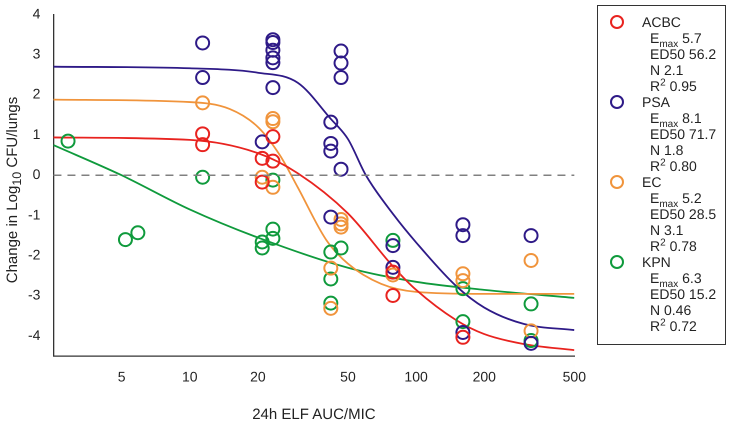  I want to click on text: R$^{2}$ 0.78, so click(674, 245).